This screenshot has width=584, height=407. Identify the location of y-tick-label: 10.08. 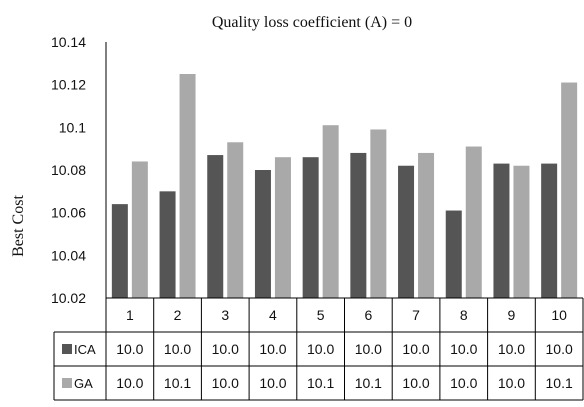
(68, 170).